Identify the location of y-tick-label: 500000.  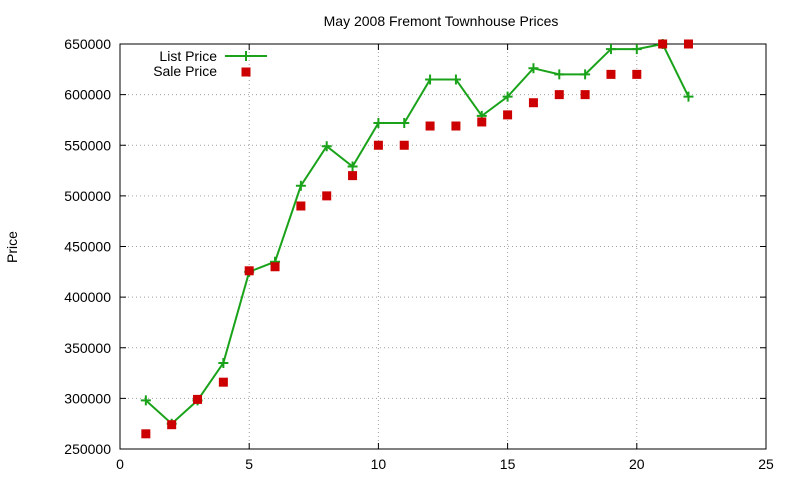
(87, 196).